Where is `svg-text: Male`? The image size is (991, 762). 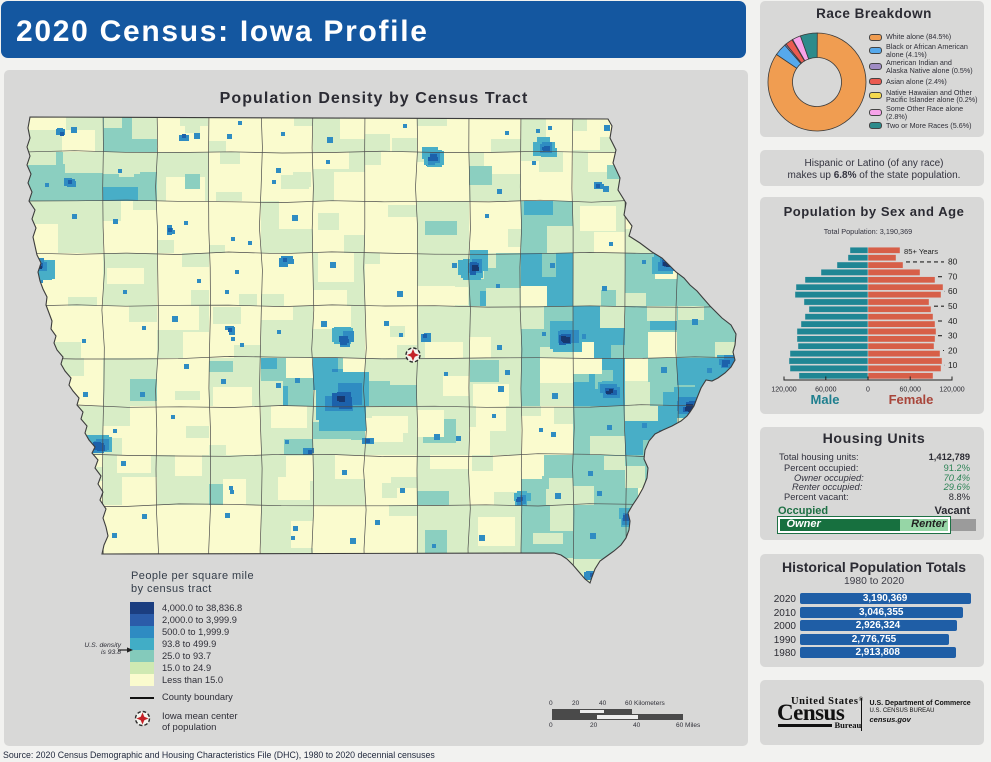
svg-text: Male is located at coordinates (825, 399).